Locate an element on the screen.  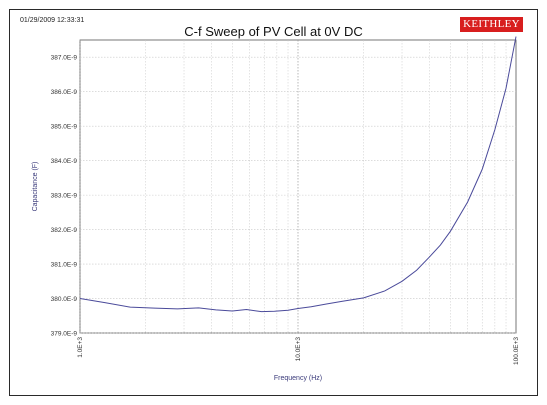
x-tick-label: 1.0E+3 is located at coordinates (80, 347).